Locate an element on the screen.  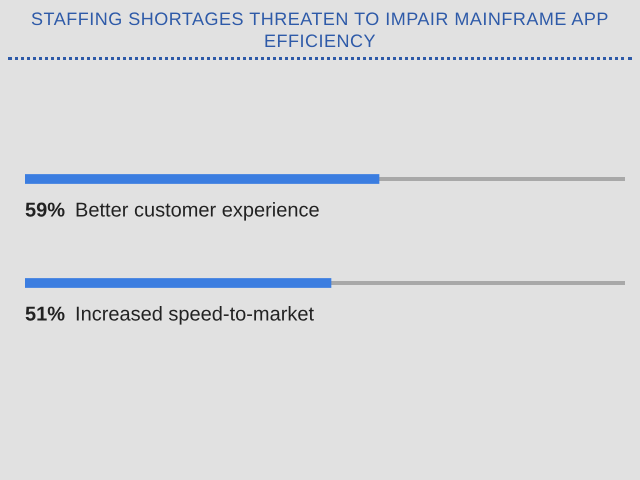
chart-title: STAFFING SHORTAGES THREATEN TO IMPAIR MAINFRAME APP EFFICIENCY is located at coordinates (320, 30).